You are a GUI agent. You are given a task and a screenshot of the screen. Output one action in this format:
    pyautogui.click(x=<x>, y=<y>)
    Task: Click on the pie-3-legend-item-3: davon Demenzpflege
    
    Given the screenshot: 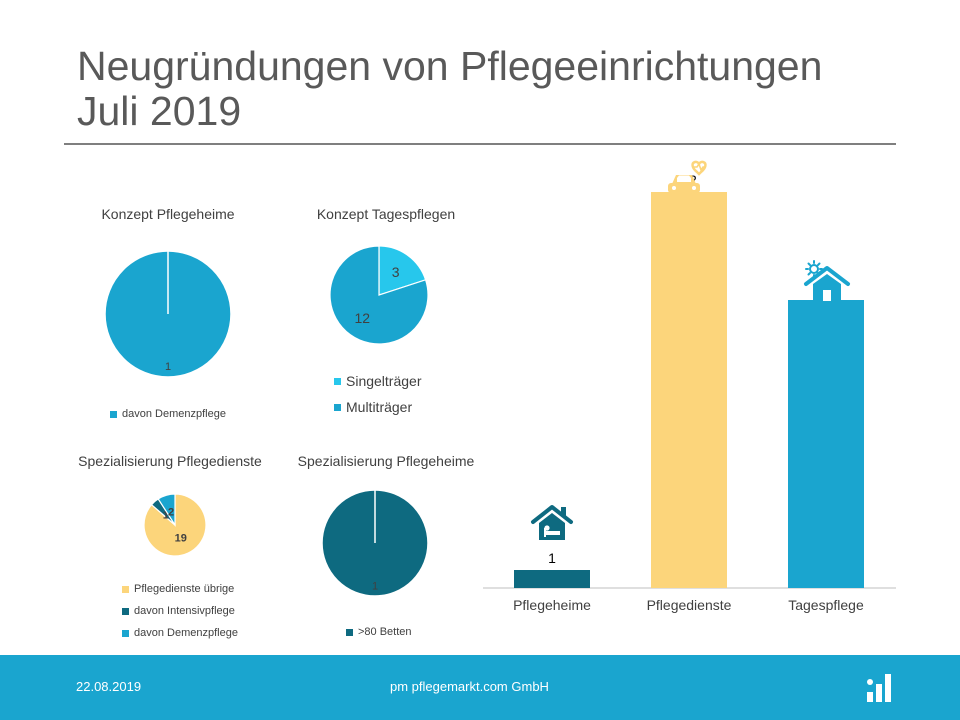 What is the action you would take?
    pyautogui.click(x=180, y=633)
    